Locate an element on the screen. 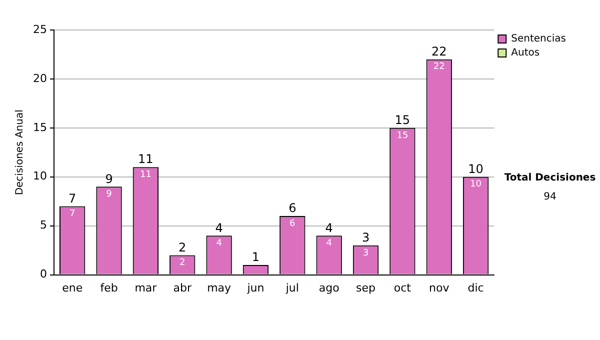 This screenshot has height=340, width=600. x-tick-label: ene is located at coordinates (72, 287).